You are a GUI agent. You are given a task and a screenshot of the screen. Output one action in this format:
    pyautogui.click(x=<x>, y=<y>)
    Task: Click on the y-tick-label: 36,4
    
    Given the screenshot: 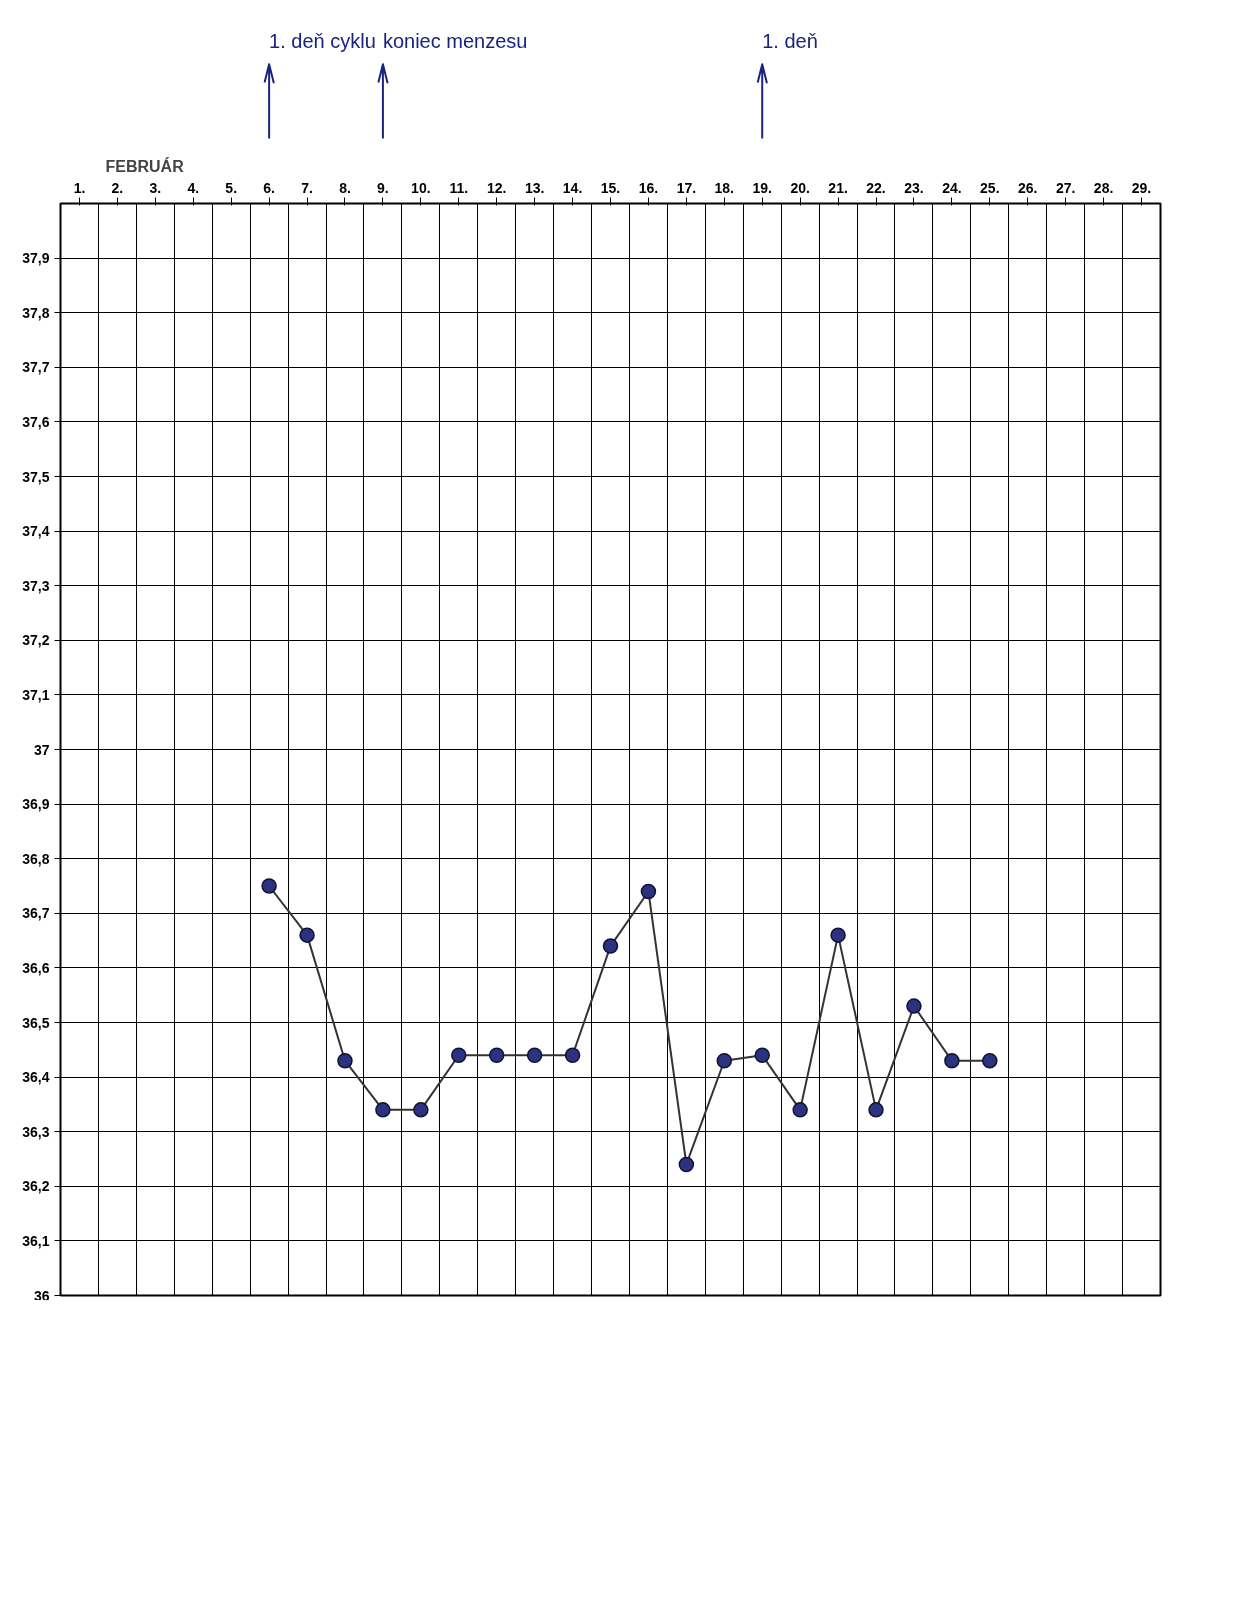 What is the action you would take?
    pyautogui.click(x=36, y=1077)
    